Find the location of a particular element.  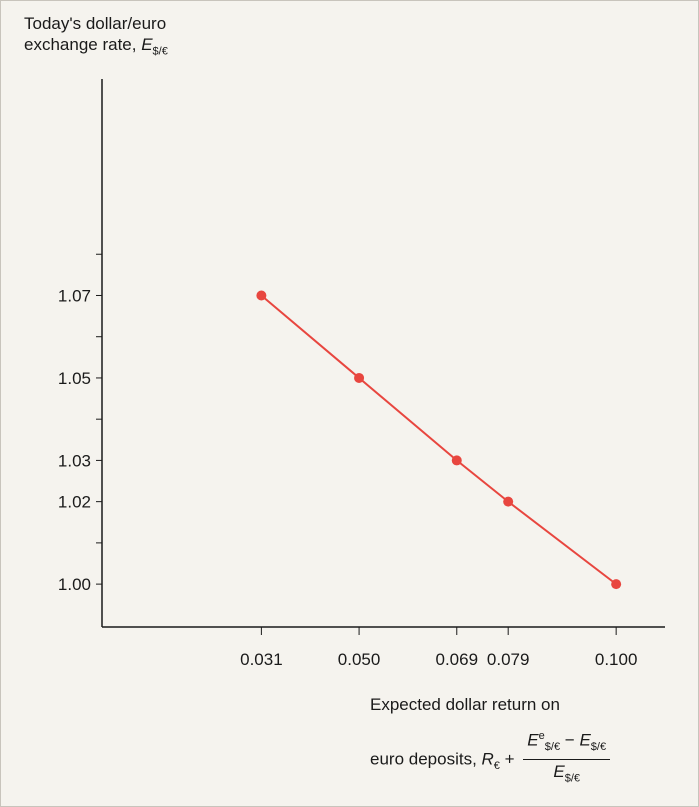

numerator-e1-subscript: $/€ is located at coordinates (552, 747).